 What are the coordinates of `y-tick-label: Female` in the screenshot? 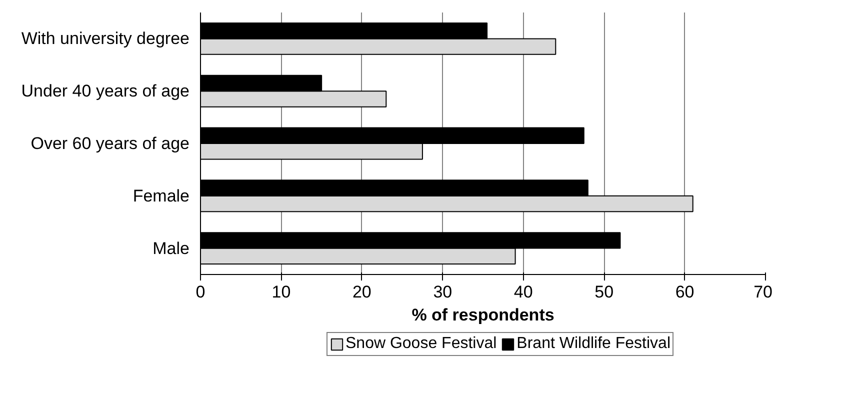 It's located at (161, 196).